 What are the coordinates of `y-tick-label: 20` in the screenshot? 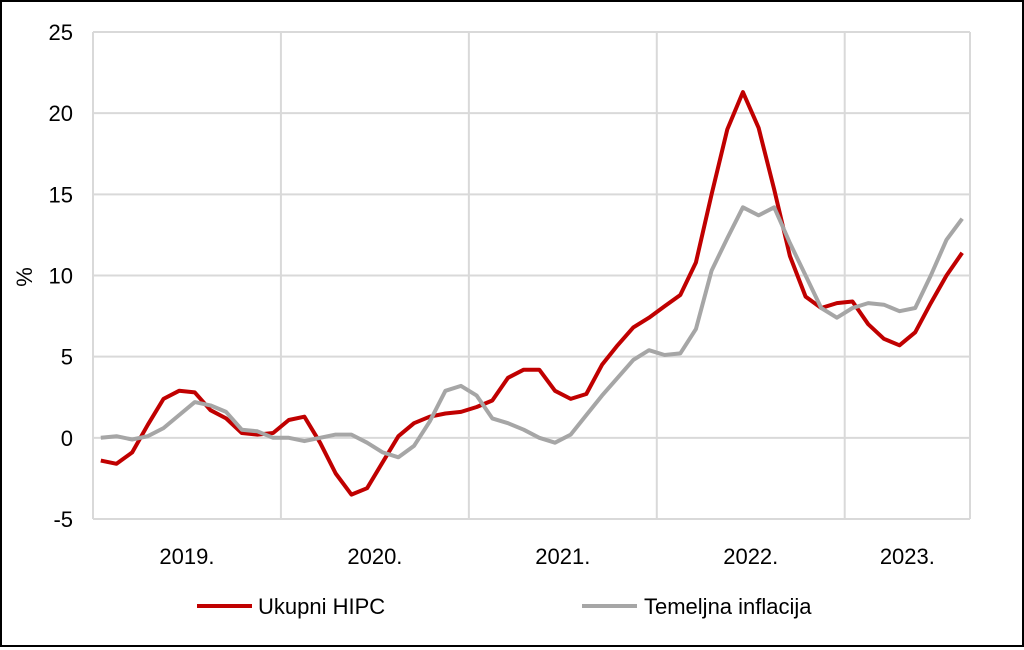 It's located at (61, 113).